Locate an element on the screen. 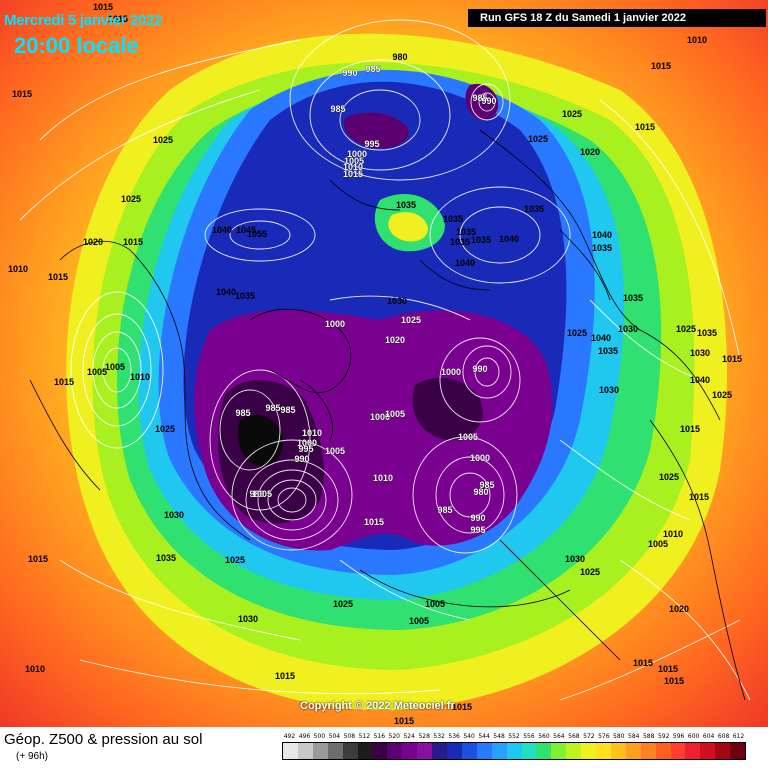 This screenshot has width=768, height=768. legend-label: 560 is located at coordinates (544, 736).